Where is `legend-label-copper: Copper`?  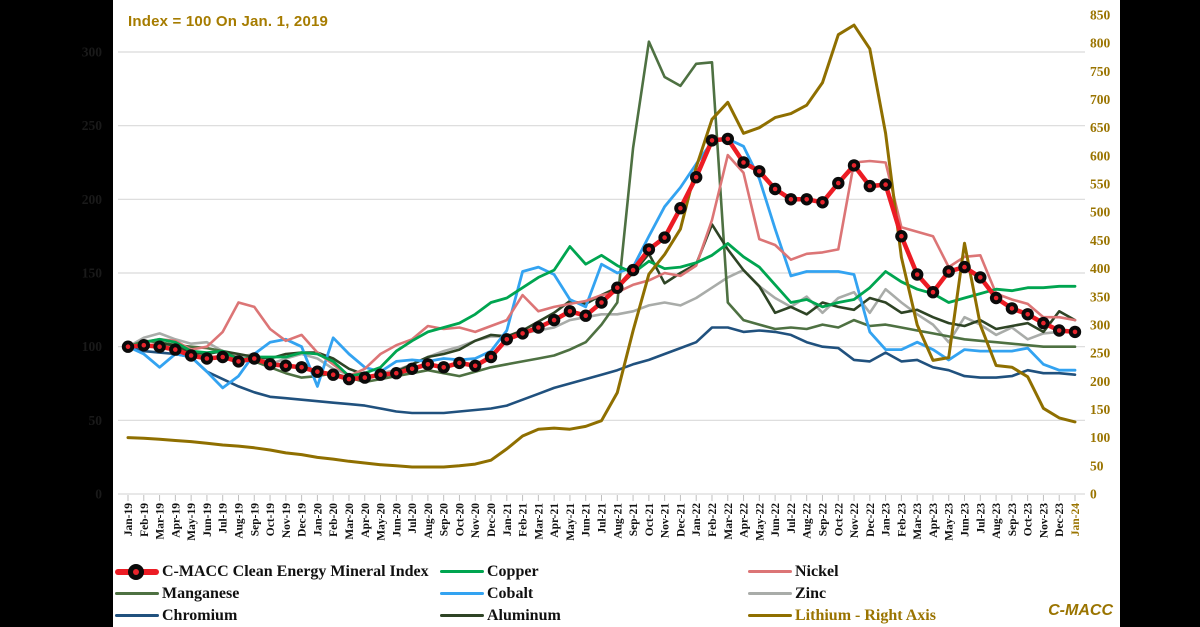 legend-label-copper: Copper is located at coordinates (513, 571).